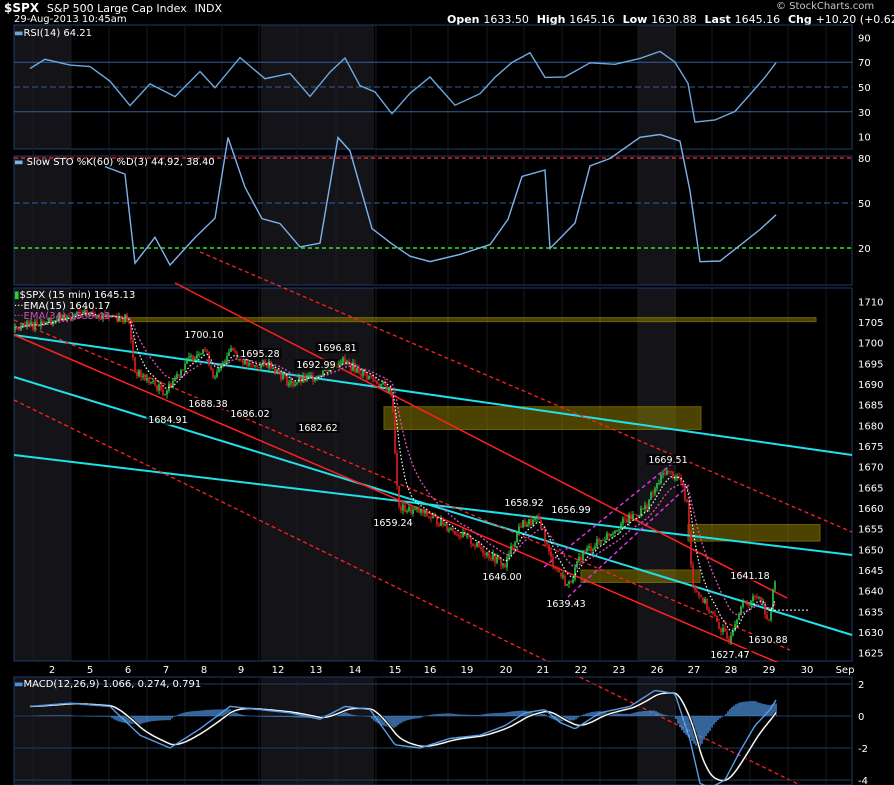 This screenshot has width=894, height=785. I want to click on annotation-1686.02: 1686.02, so click(249, 414).